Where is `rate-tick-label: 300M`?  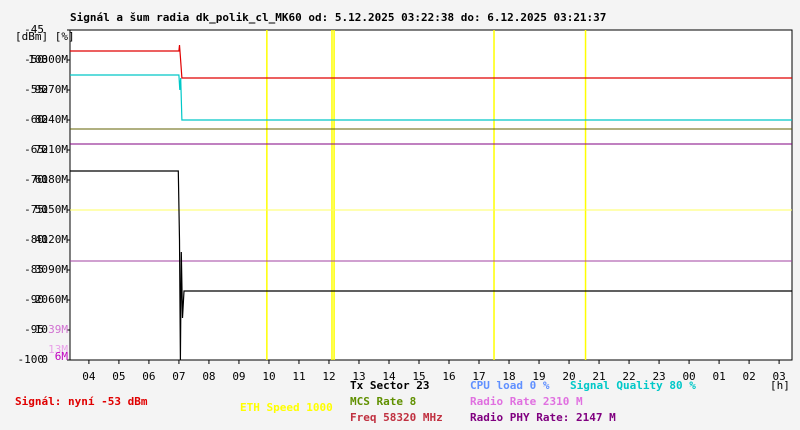
rate-tick-label: 300M is located at coordinates (55, 59).